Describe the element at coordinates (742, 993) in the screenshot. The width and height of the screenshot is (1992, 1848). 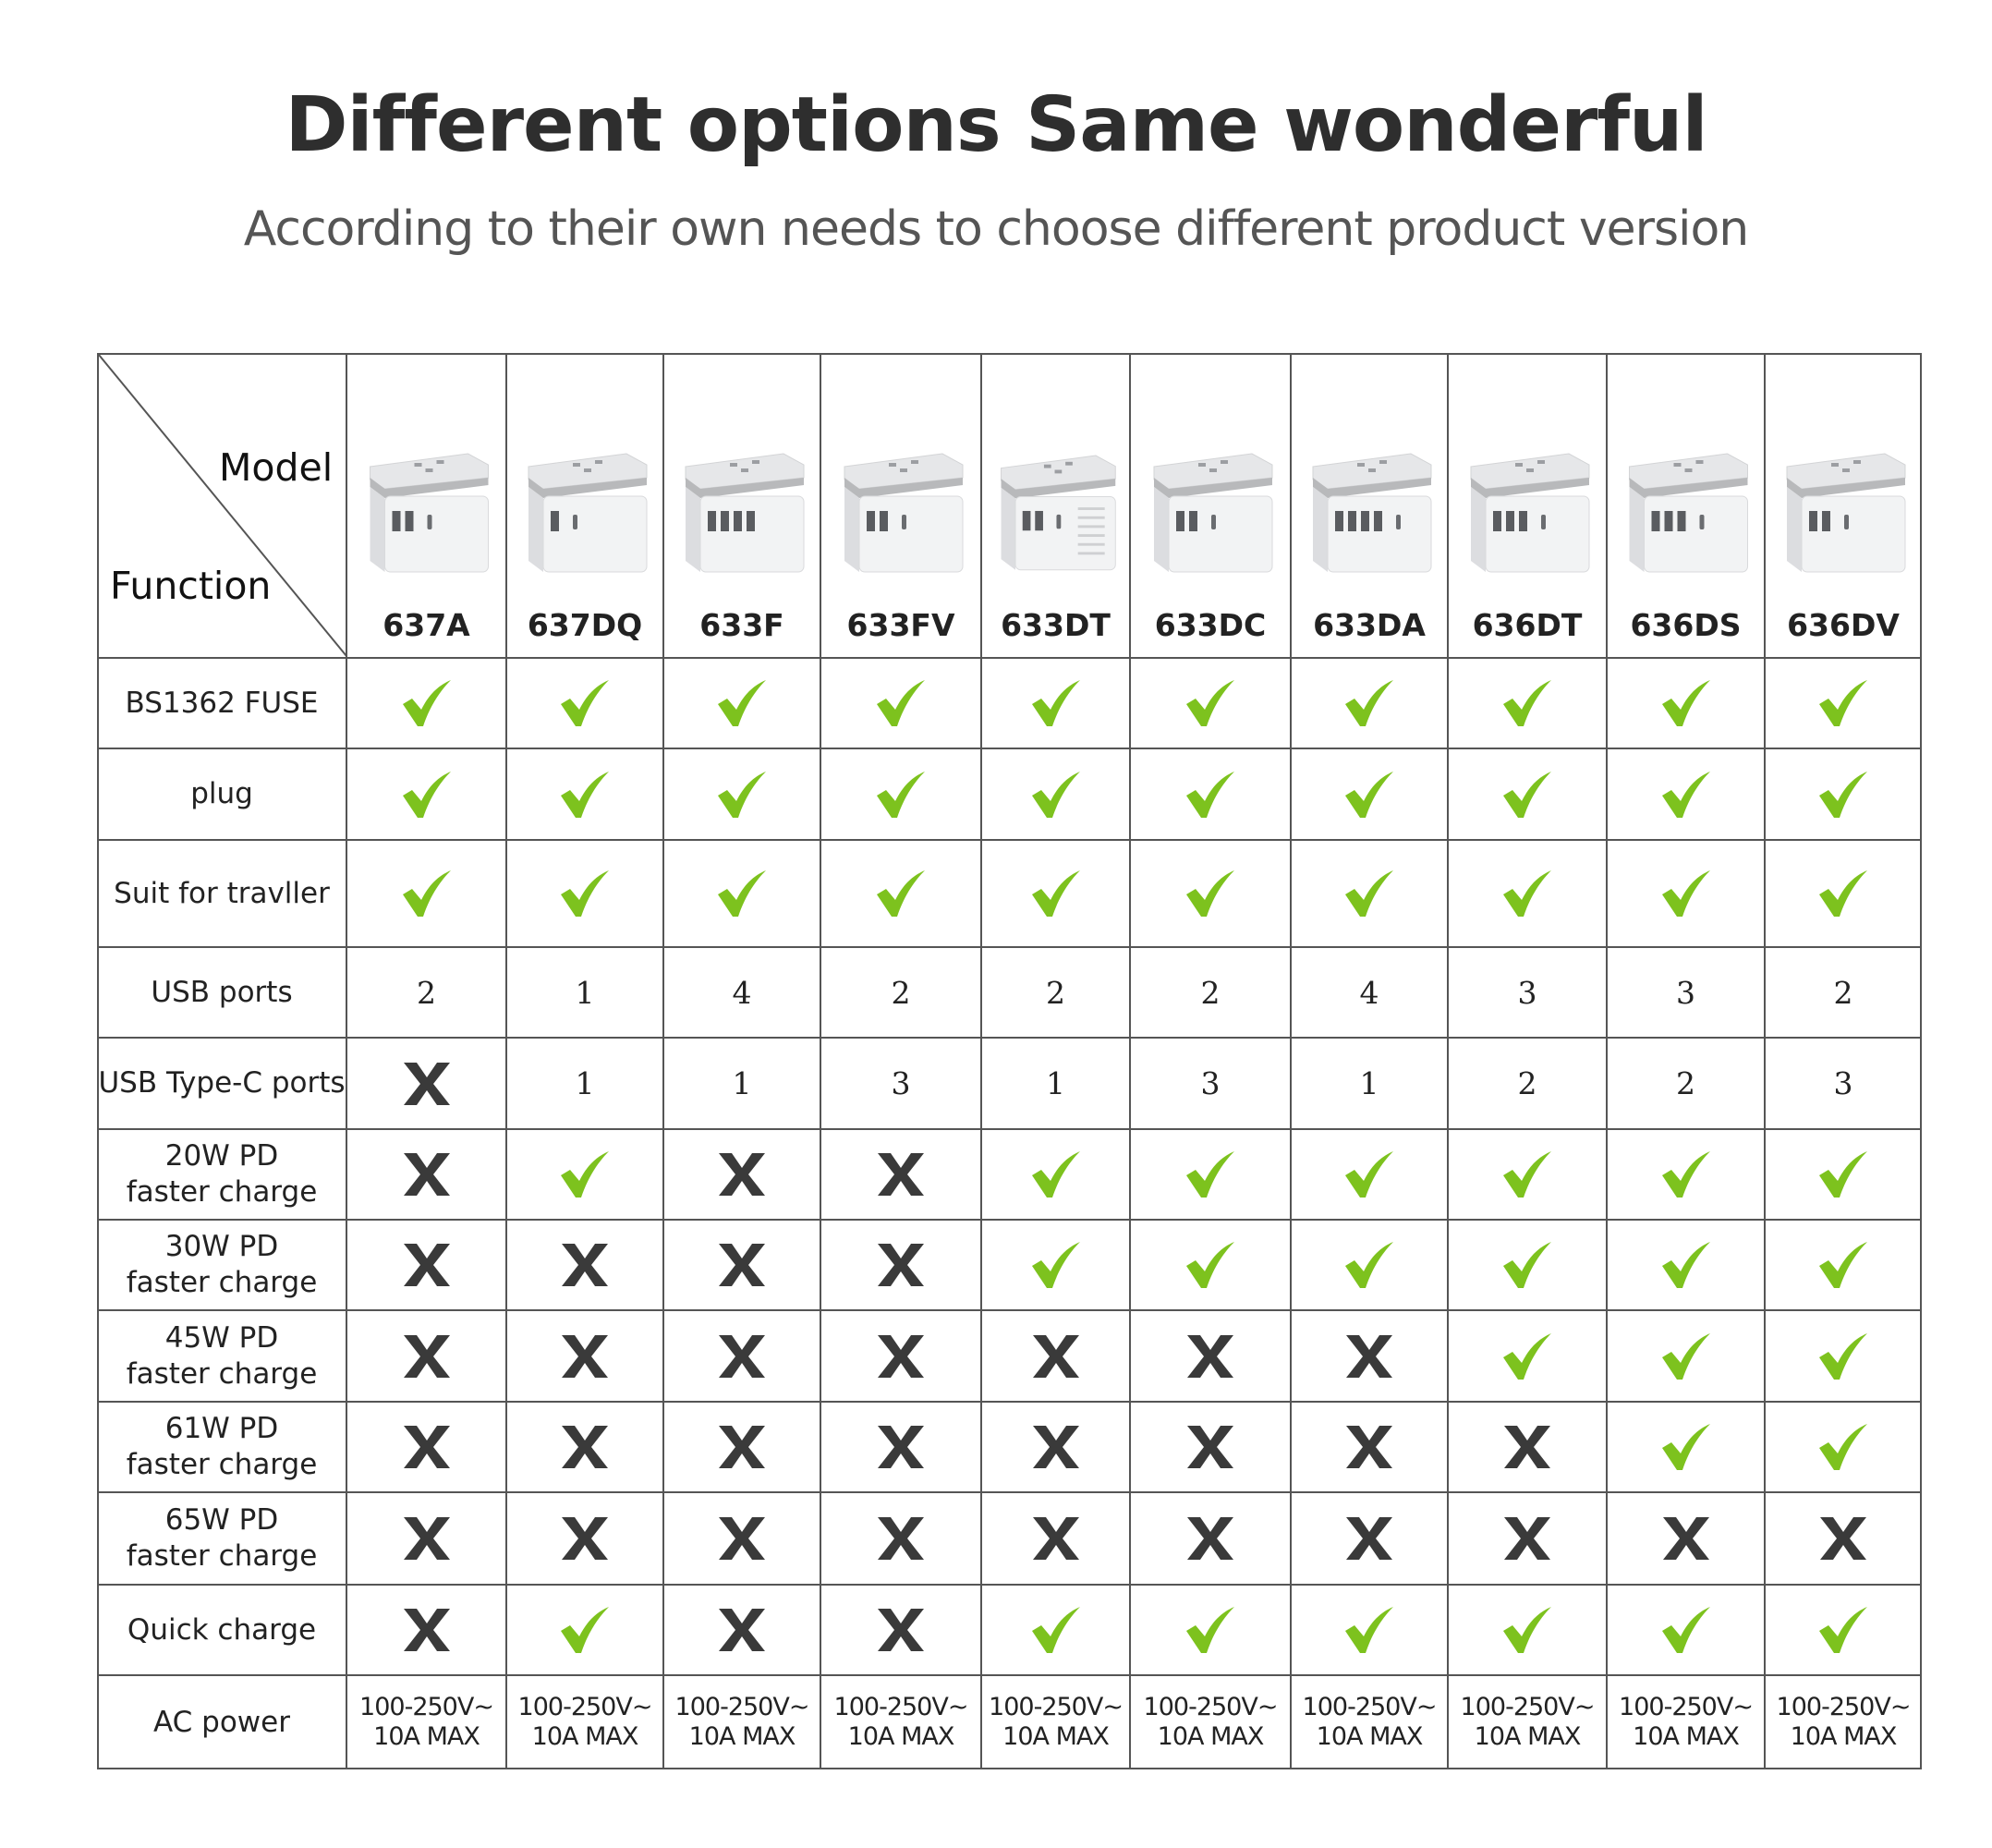
I see `table-cell: 4` at that location.